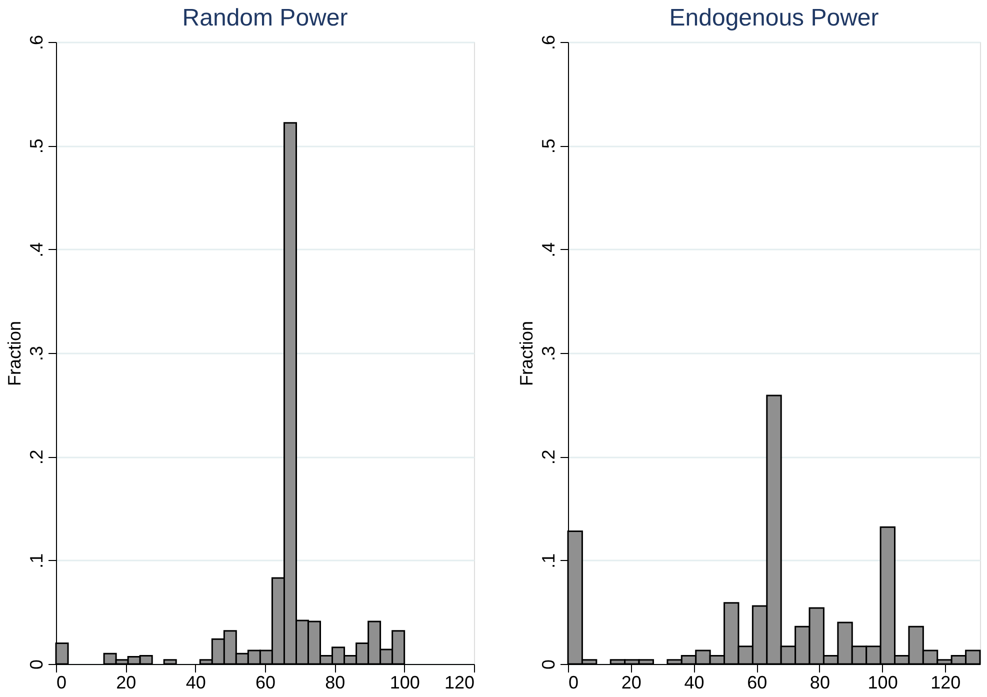  Describe the element at coordinates (265, 18) in the screenshot. I see `chart-title: Random Power` at that location.